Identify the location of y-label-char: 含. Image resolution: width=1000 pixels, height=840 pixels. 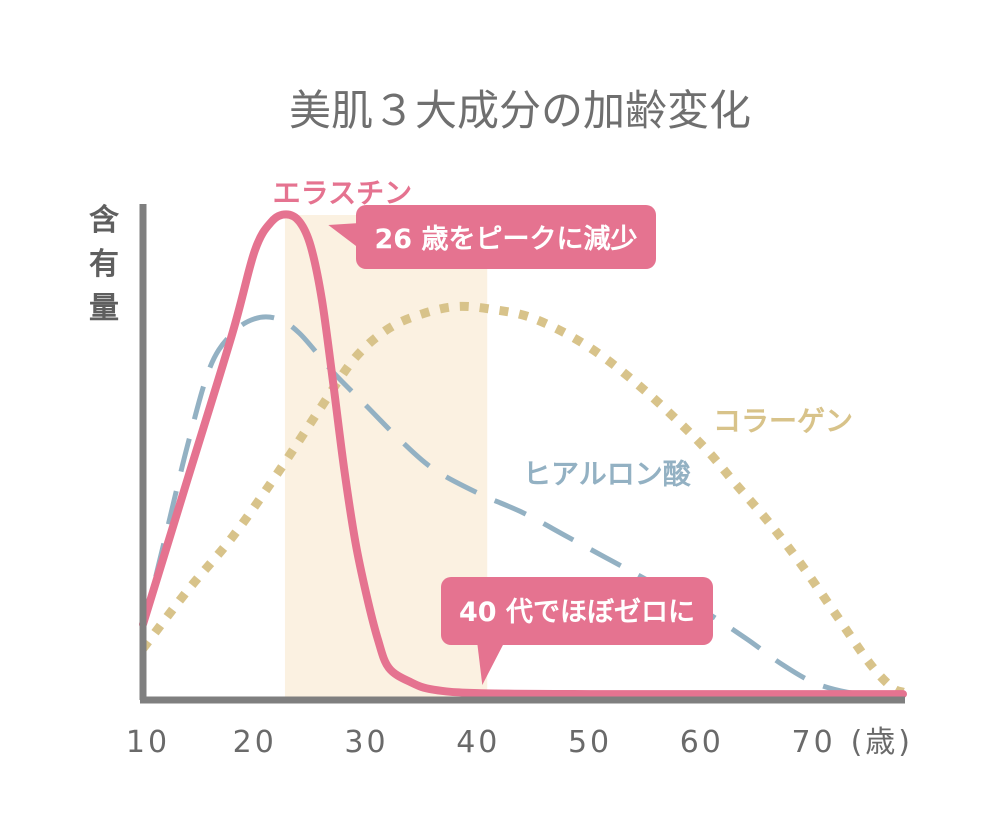
(104, 220).